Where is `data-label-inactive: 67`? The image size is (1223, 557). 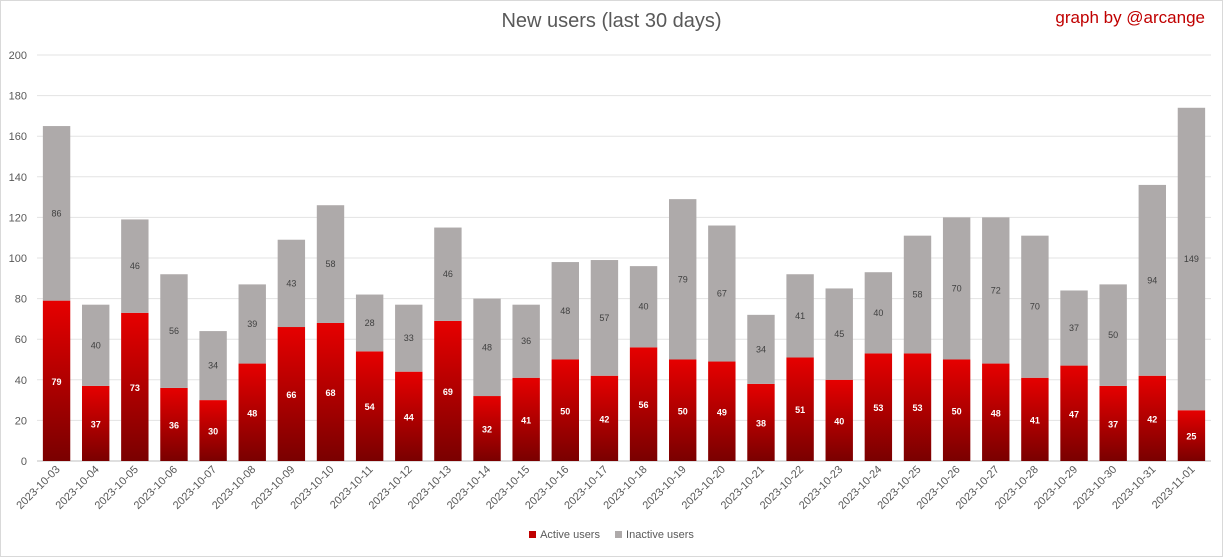 data-label-inactive: 67 is located at coordinates (722, 294).